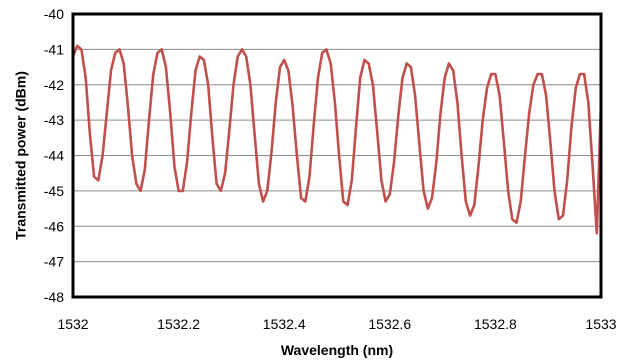 The image size is (620, 361). Describe the element at coordinates (54, 226) in the screenshot. I see `y-tick-label: -46` at that location.